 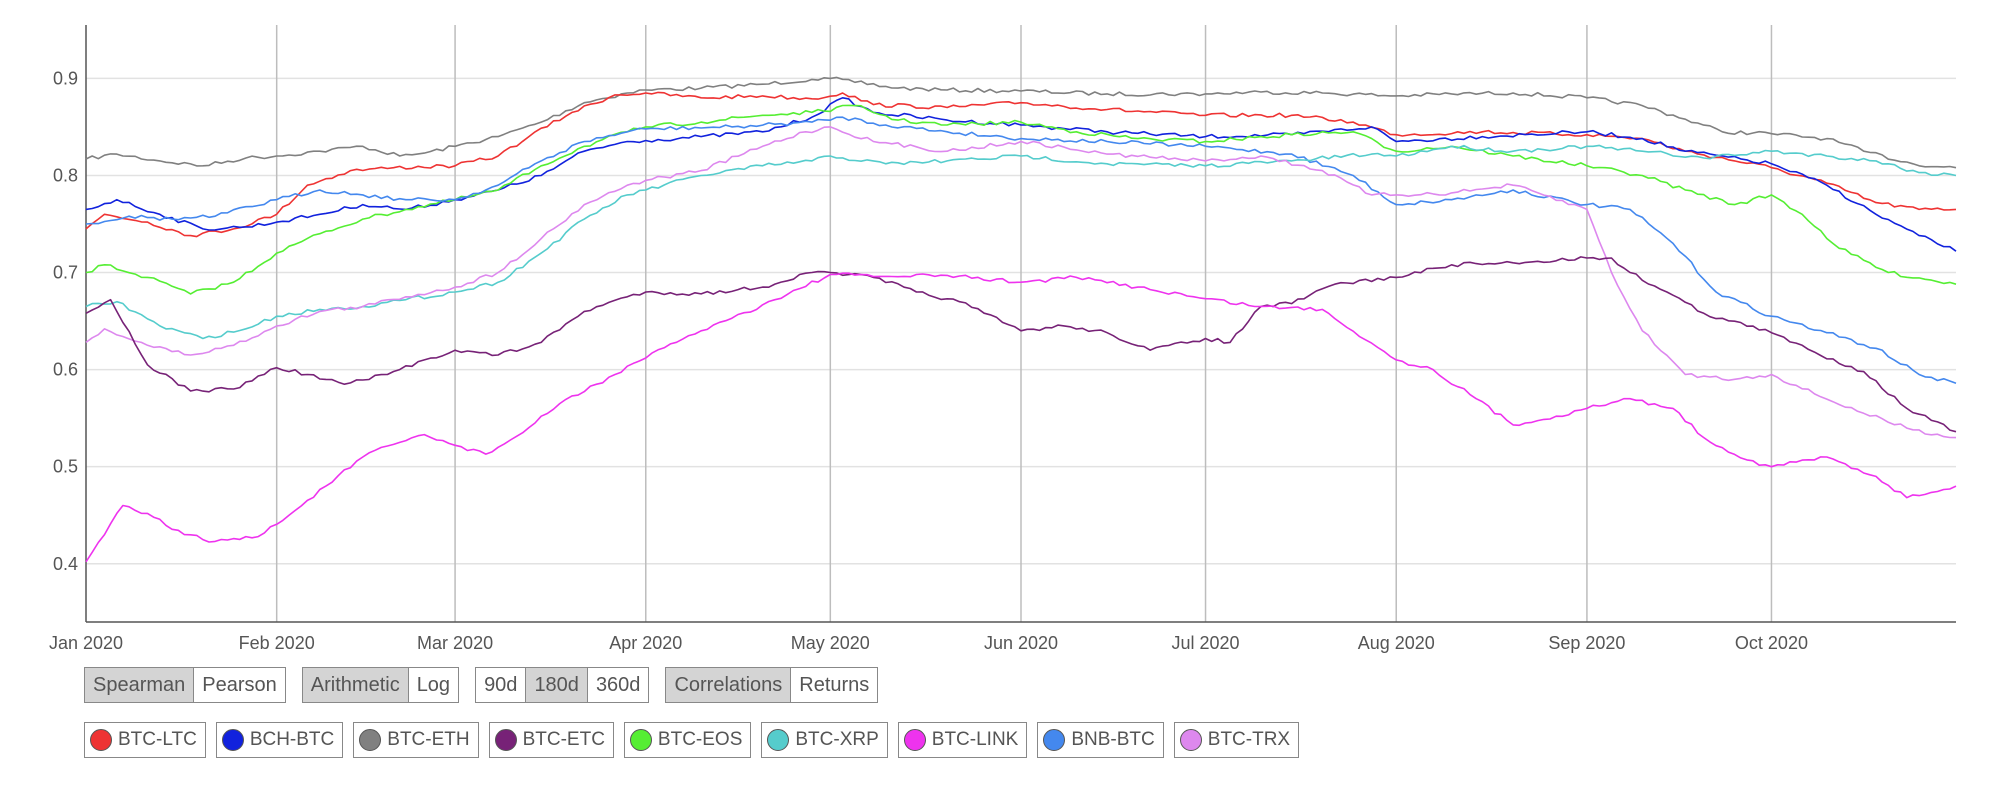 I want to click on legend-item-btc-xrp: BTC-XRP, so click(x=824, y=740).